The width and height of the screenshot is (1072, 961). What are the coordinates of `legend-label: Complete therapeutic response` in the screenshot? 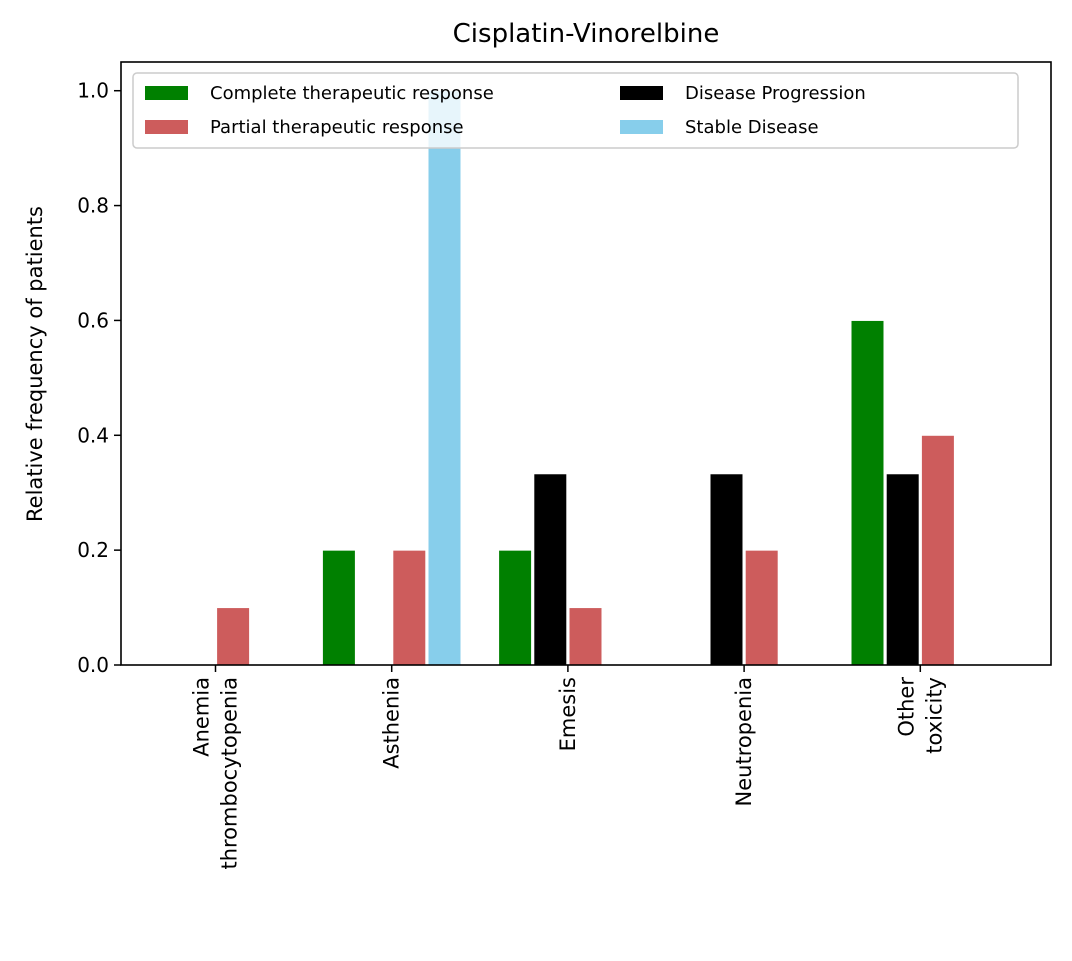 It's located at (352, 93).